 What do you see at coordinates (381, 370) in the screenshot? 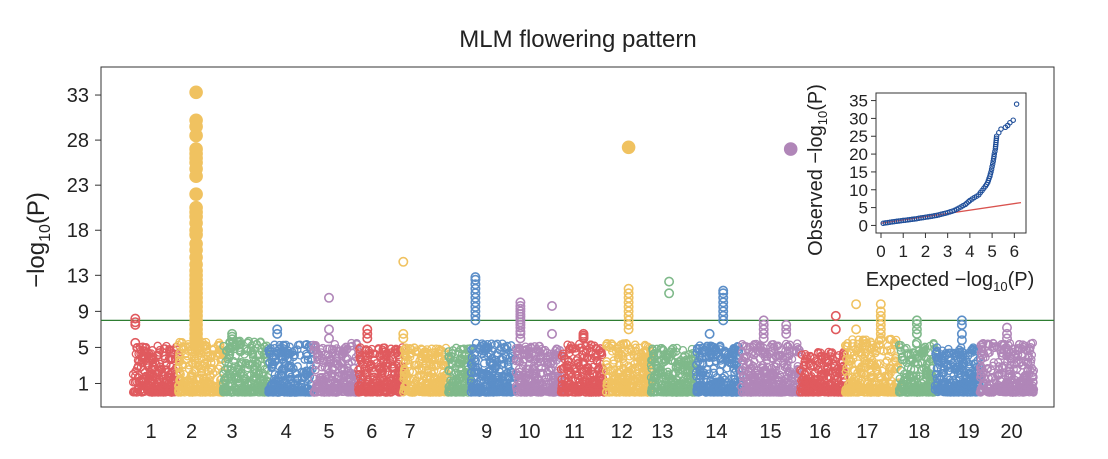
I see `chromosome-6-points` at bounding box center [381, 370].